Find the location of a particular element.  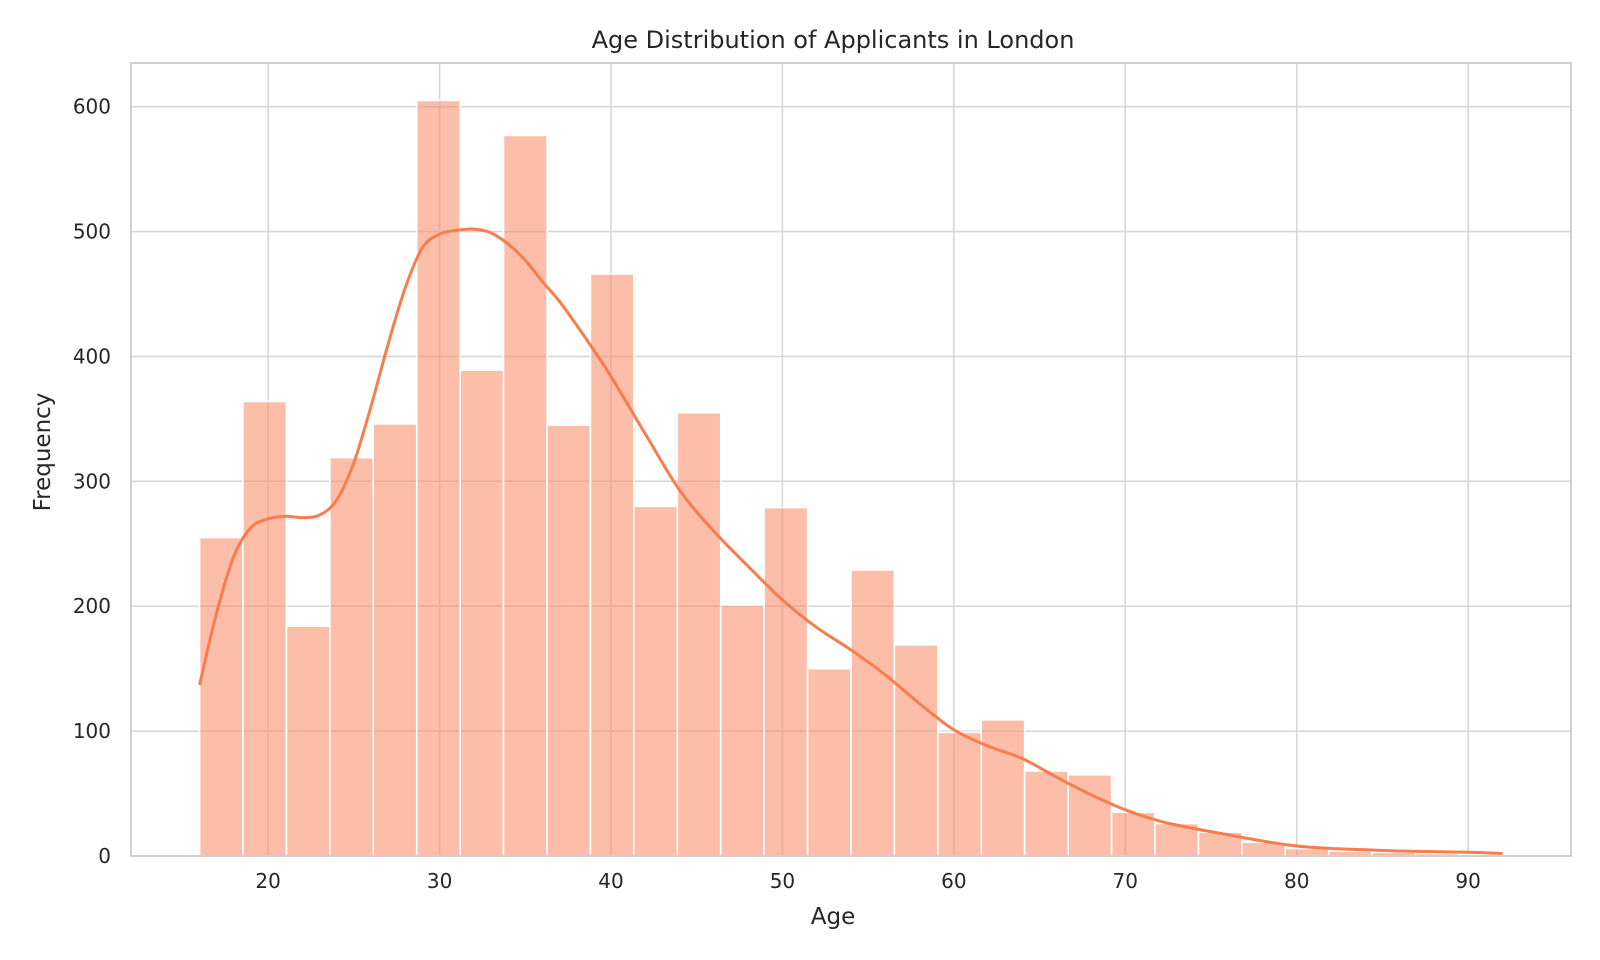

x-tick-label: 40 is located at coordinates (610, 881).